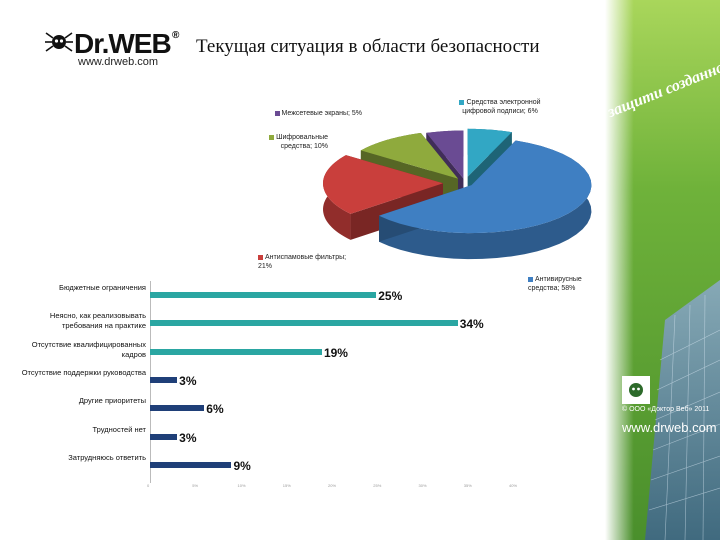 The height and width of the screenshot is (540, 720). Describe the element at coordinates (322, 113) in the screenshot. I see `pie-label-firewalls-text: Межсетевые экраны; 5%` at that location.